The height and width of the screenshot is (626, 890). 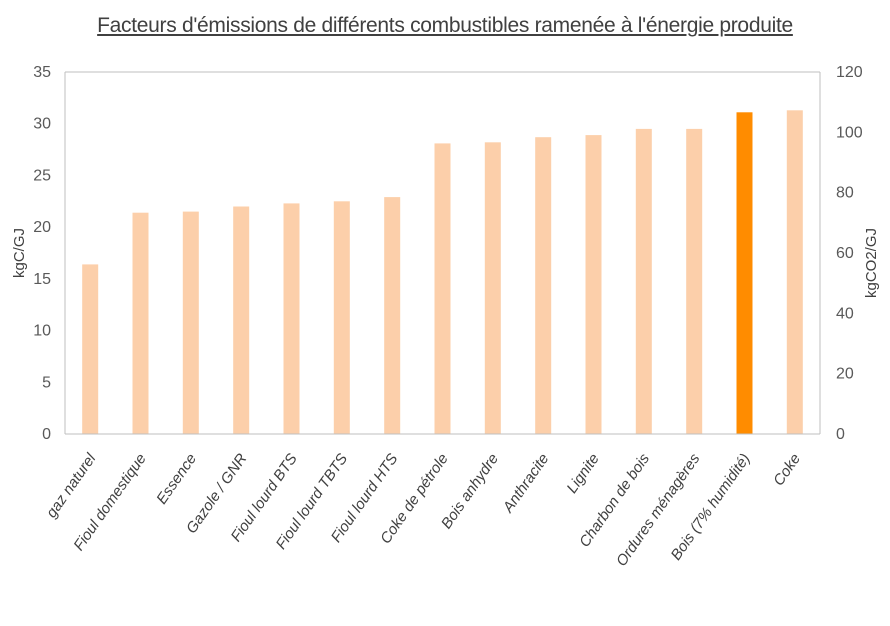 I want to click on y2-tick-label: 60, so click(x=845, y=253).